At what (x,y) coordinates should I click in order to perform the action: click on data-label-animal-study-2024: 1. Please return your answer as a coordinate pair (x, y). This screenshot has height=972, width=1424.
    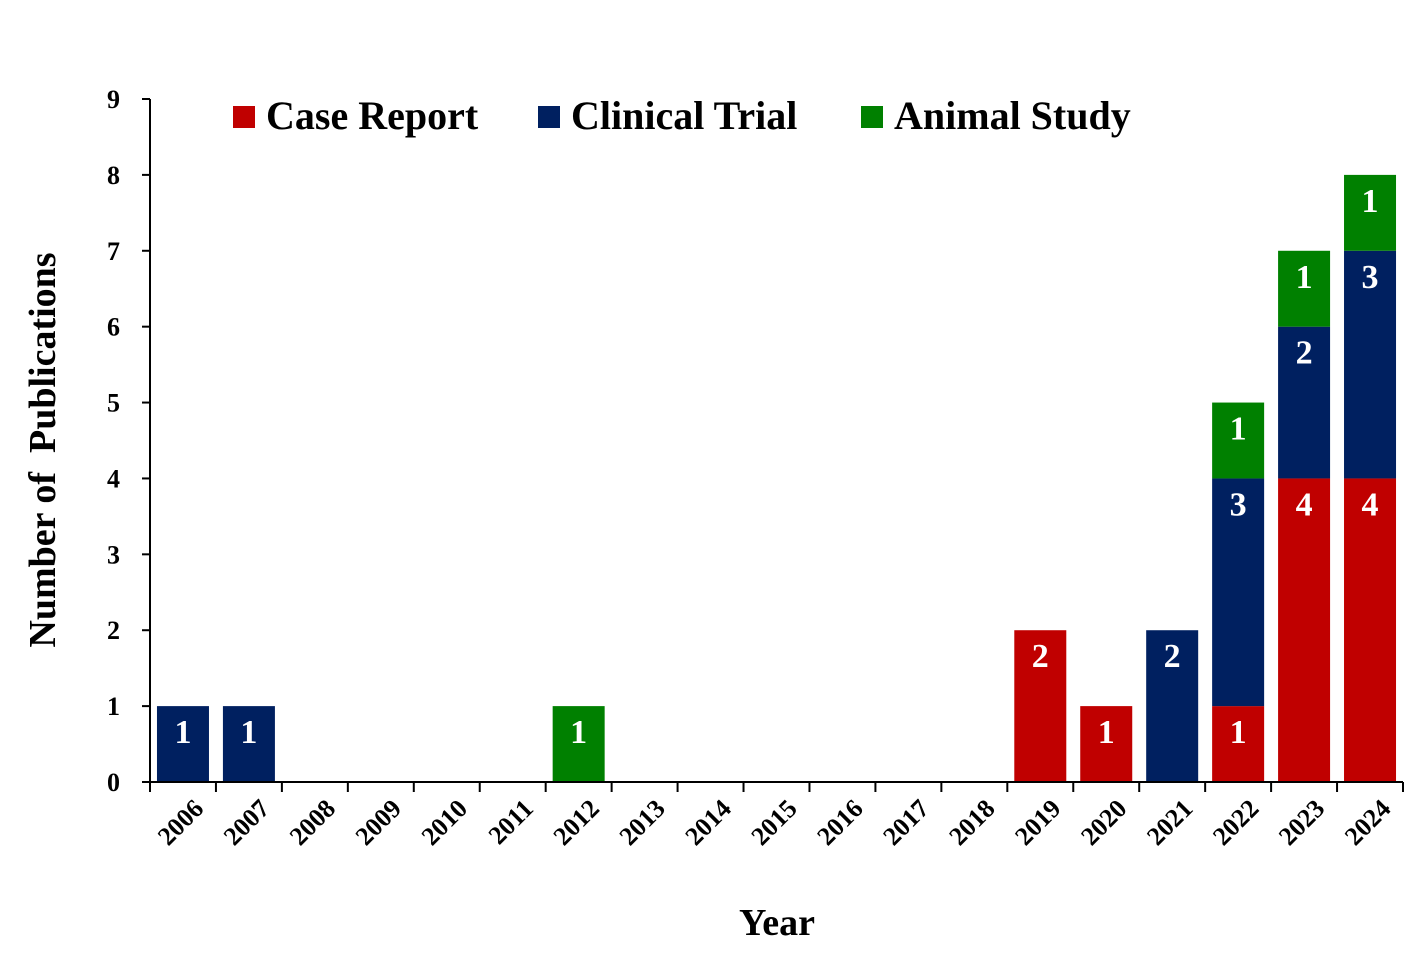
    Looking at the image, I should click on (1370, 201).